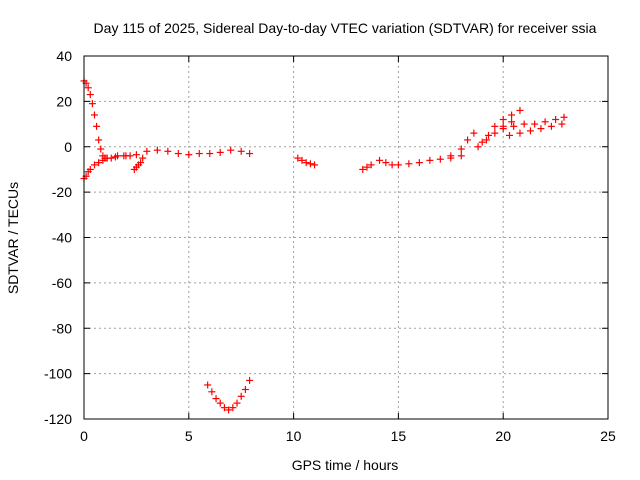 The height and width of the screenshot is (480, 640). What do you see at coordinates (58, 237) in the screenshot?
I see `y-tick-labels: -120 -100 -80 -60 -40 -20 0 20 40` at bounding box center [58, 237].